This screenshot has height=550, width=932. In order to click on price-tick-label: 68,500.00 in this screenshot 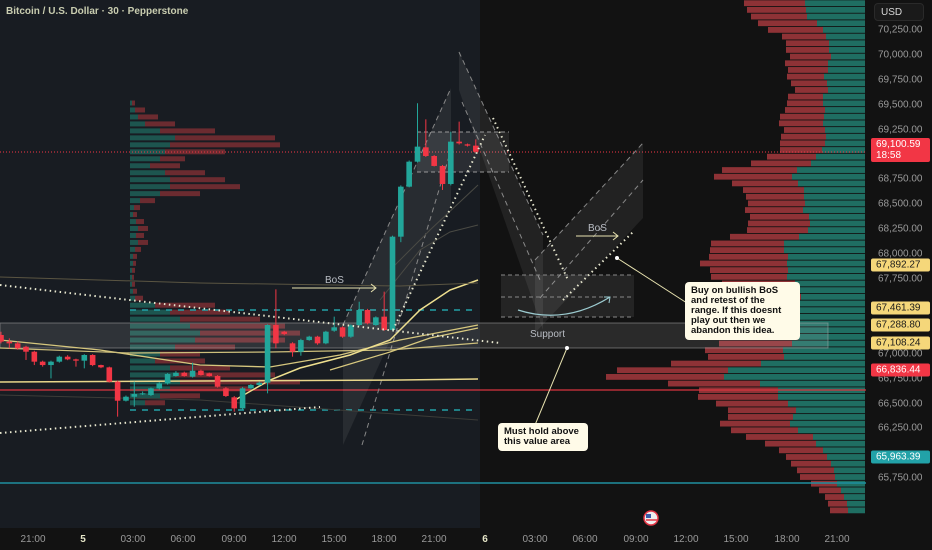, I will do `click(900, 204)`.